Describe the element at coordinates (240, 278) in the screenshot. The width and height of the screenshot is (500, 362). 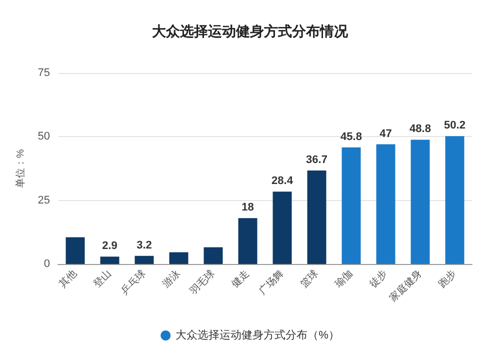
I see `x-tick-label: 健走` at that location.